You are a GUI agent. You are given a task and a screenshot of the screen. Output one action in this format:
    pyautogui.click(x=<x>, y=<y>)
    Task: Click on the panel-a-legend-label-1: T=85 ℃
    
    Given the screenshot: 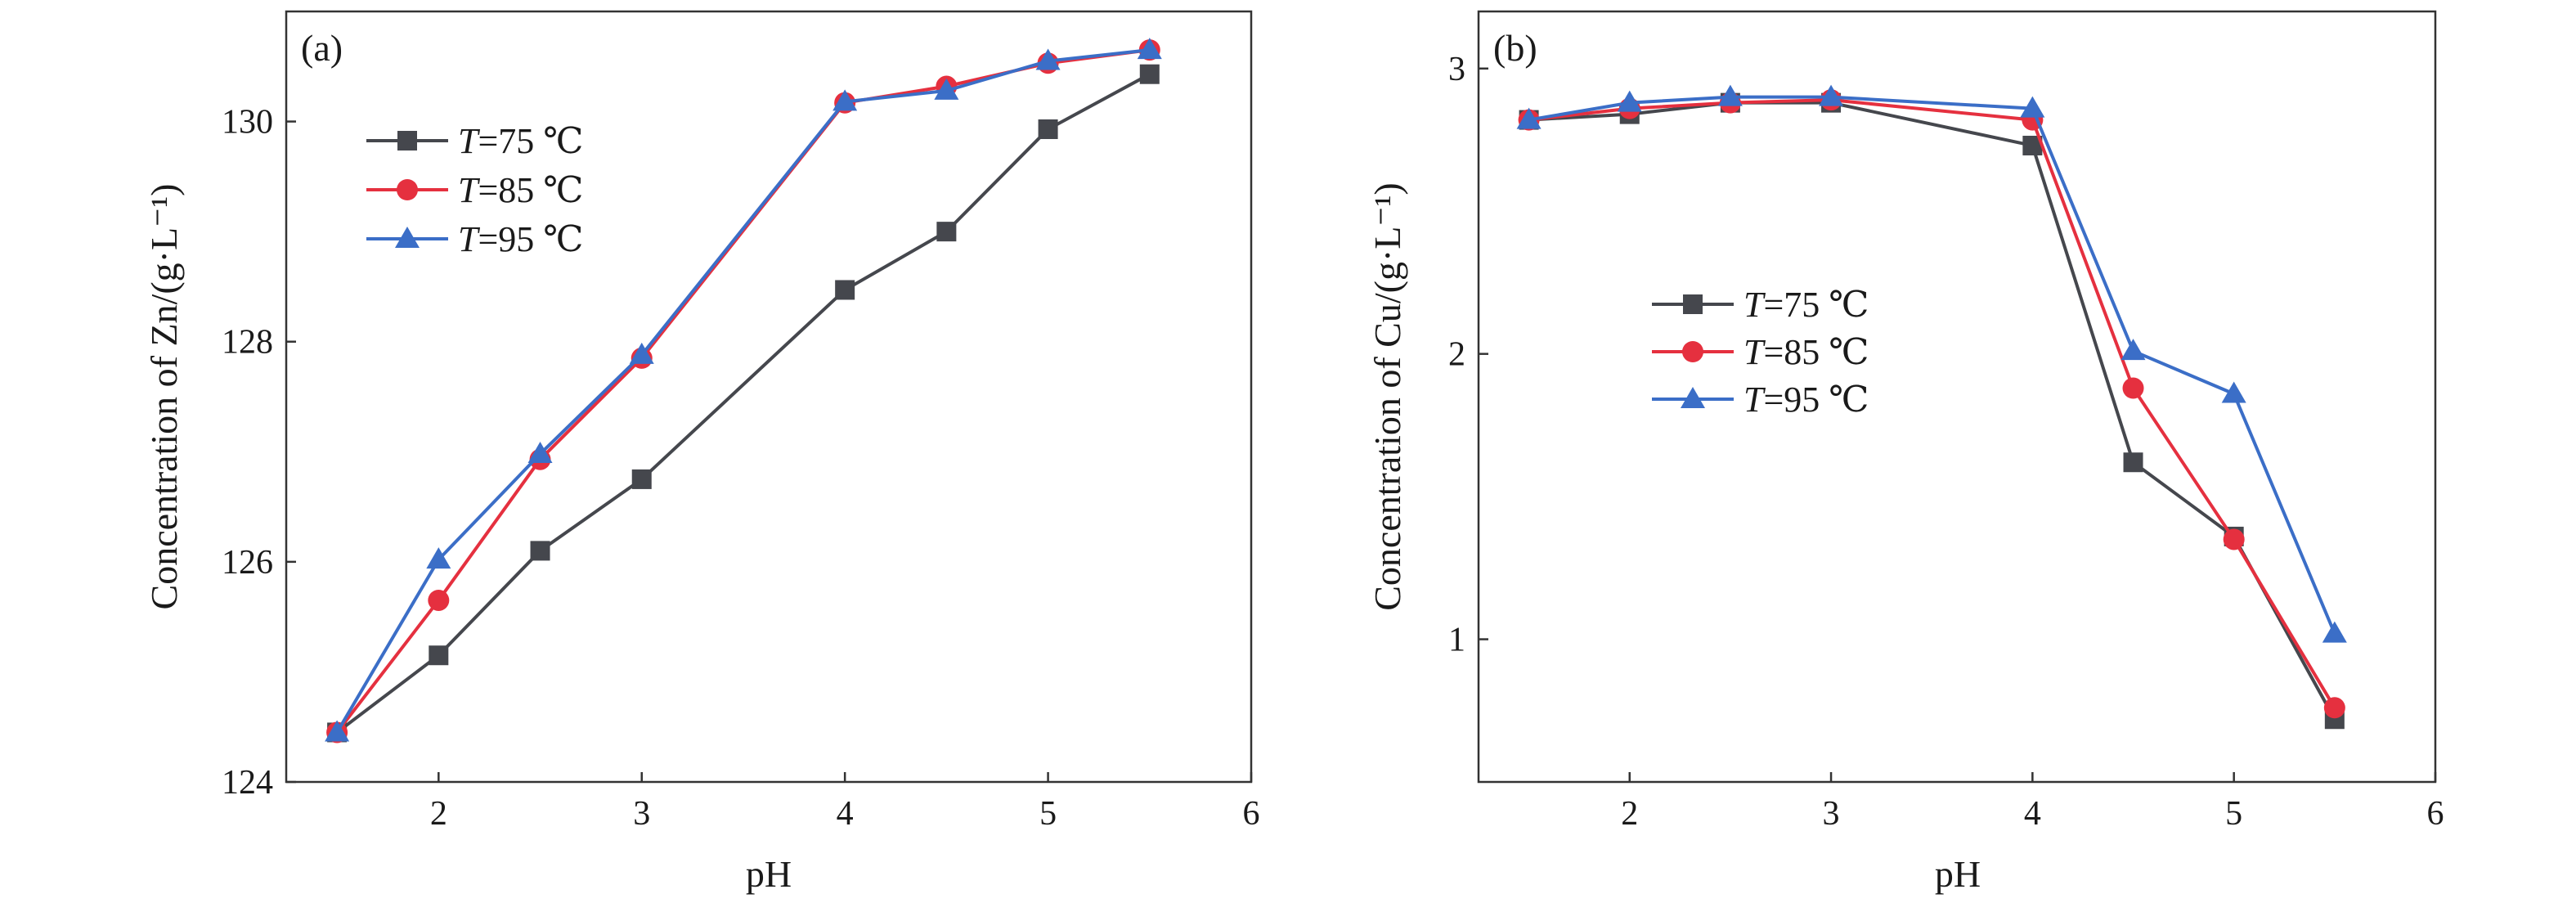 What is the action you would take?
    pyautogui.click(x=521, y=190)
    